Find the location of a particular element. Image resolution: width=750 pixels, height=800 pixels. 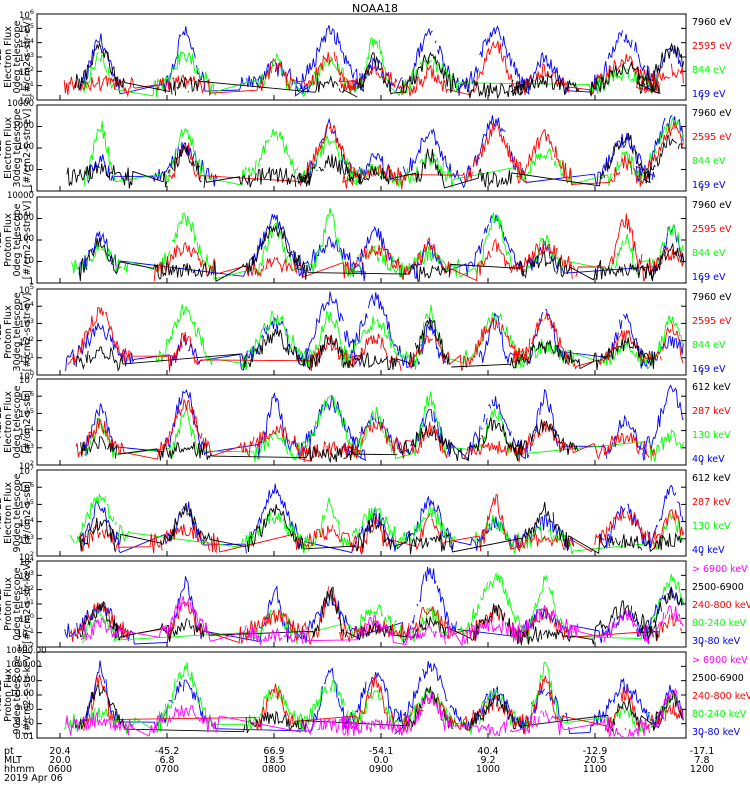

legend-entry: 30-80 keV is located at coordinates (716, 641).